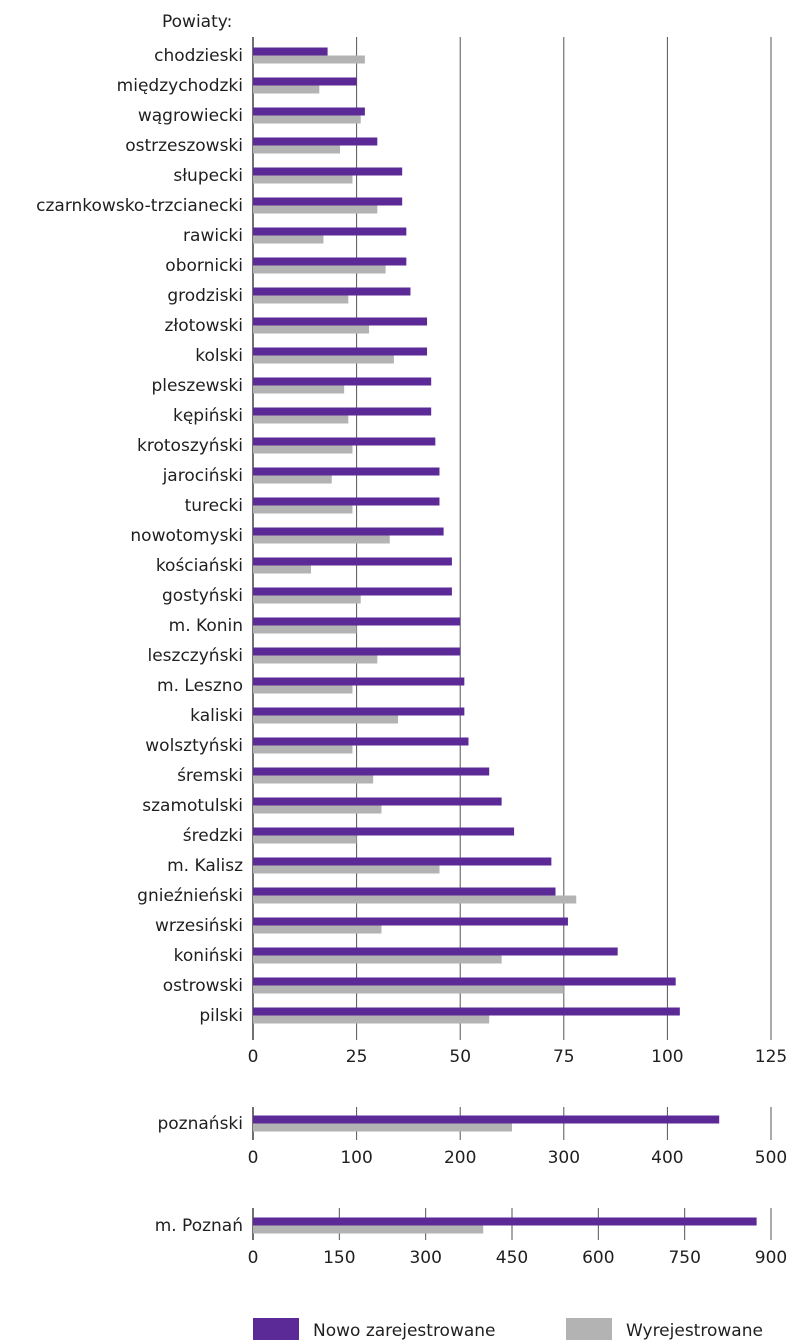 The height and width of the screenshot is (1340, 790). I want to click on x-tick-label: 150, so click(339, 1258).